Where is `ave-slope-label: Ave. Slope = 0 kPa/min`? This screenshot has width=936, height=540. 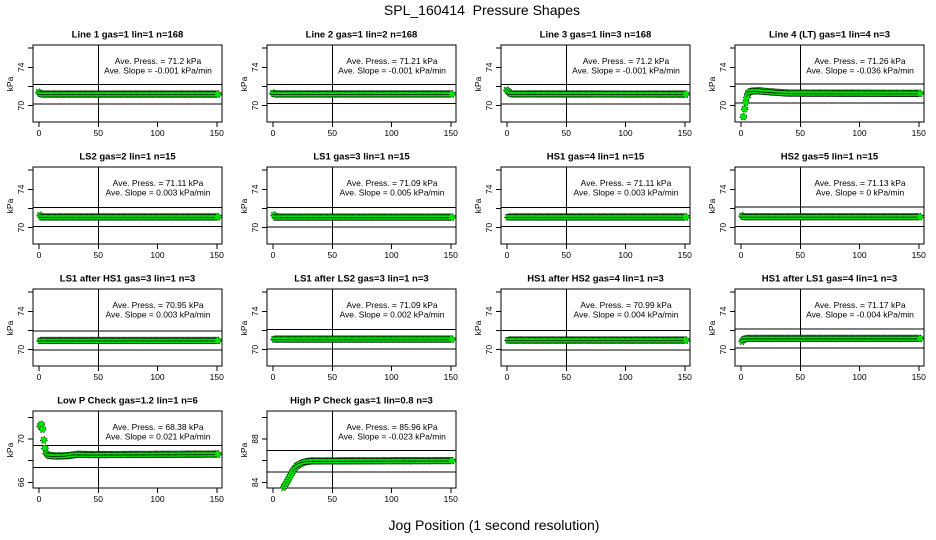
ave-slope-label: Ave. Slope = 0 kPa/min is located at coordinates (860, 193).